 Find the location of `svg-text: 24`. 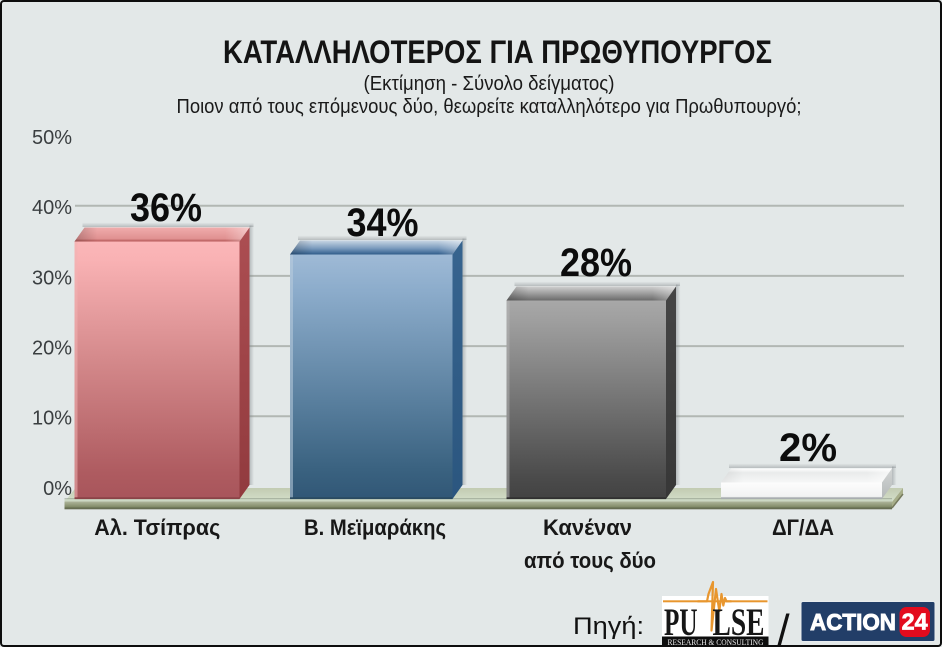

svg-text: 24 is located at coordinates (915, 622).